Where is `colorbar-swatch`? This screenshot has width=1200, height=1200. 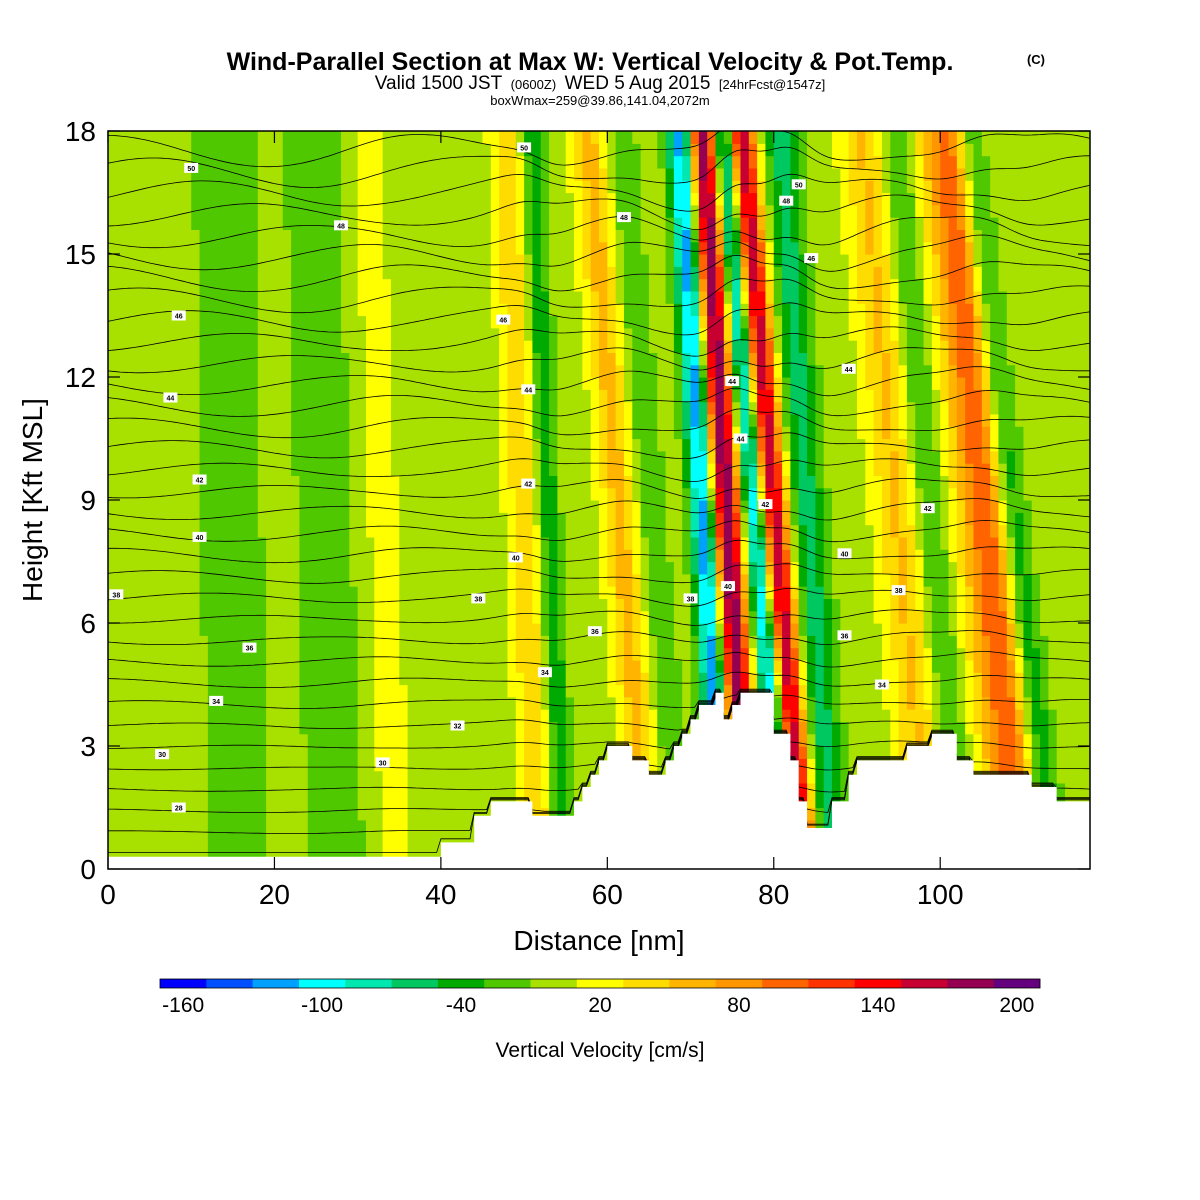
colorbar-swatch is located at coordinates (554, 983).